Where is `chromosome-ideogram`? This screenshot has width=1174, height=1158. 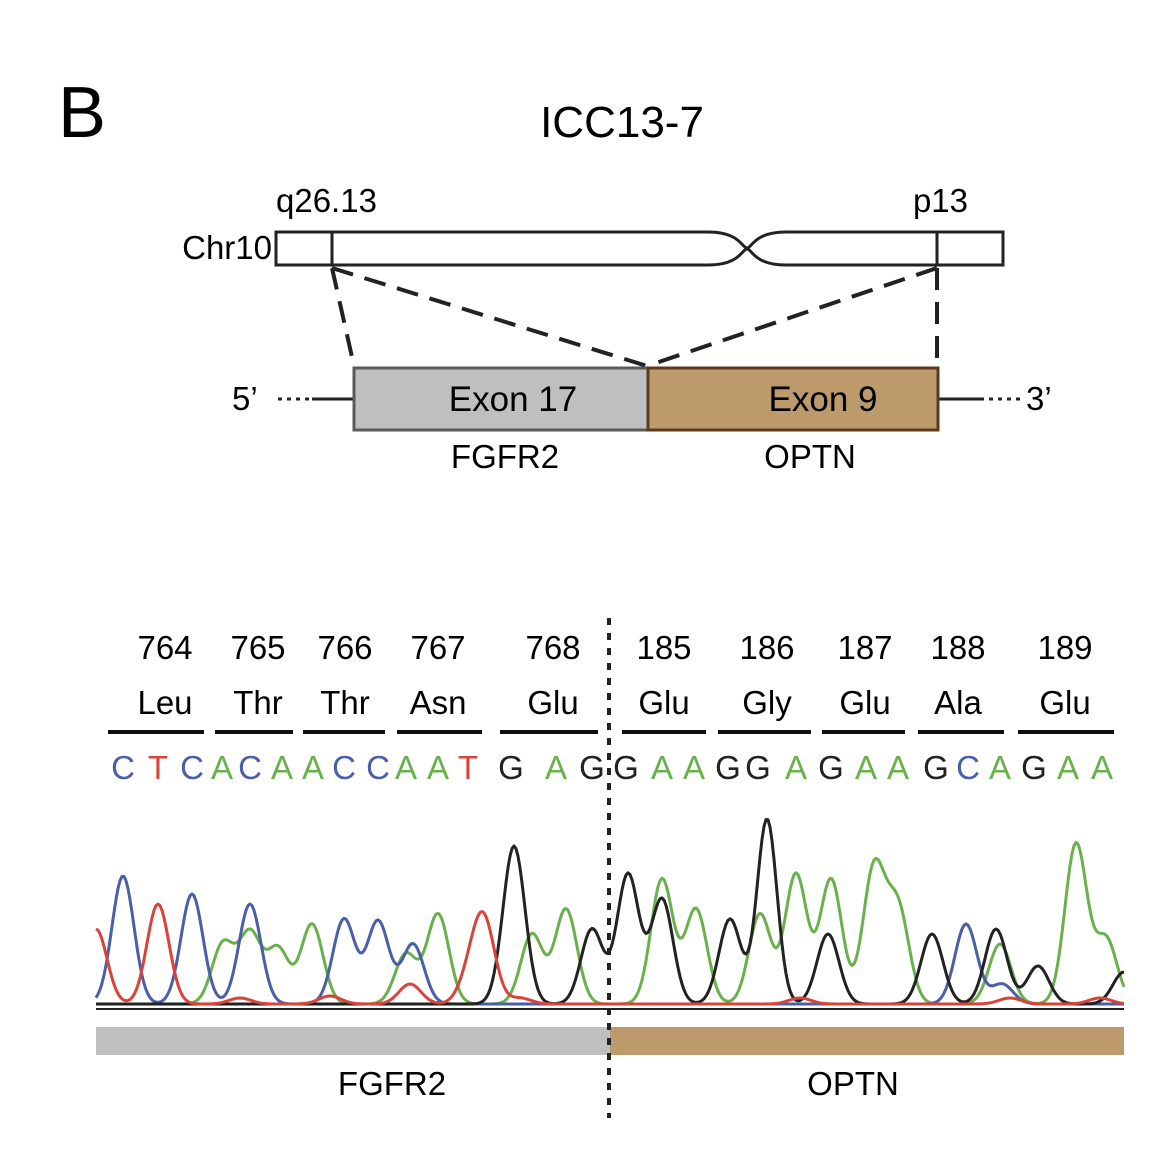
chromosome-ideogram is located at coordinates (639, 248).